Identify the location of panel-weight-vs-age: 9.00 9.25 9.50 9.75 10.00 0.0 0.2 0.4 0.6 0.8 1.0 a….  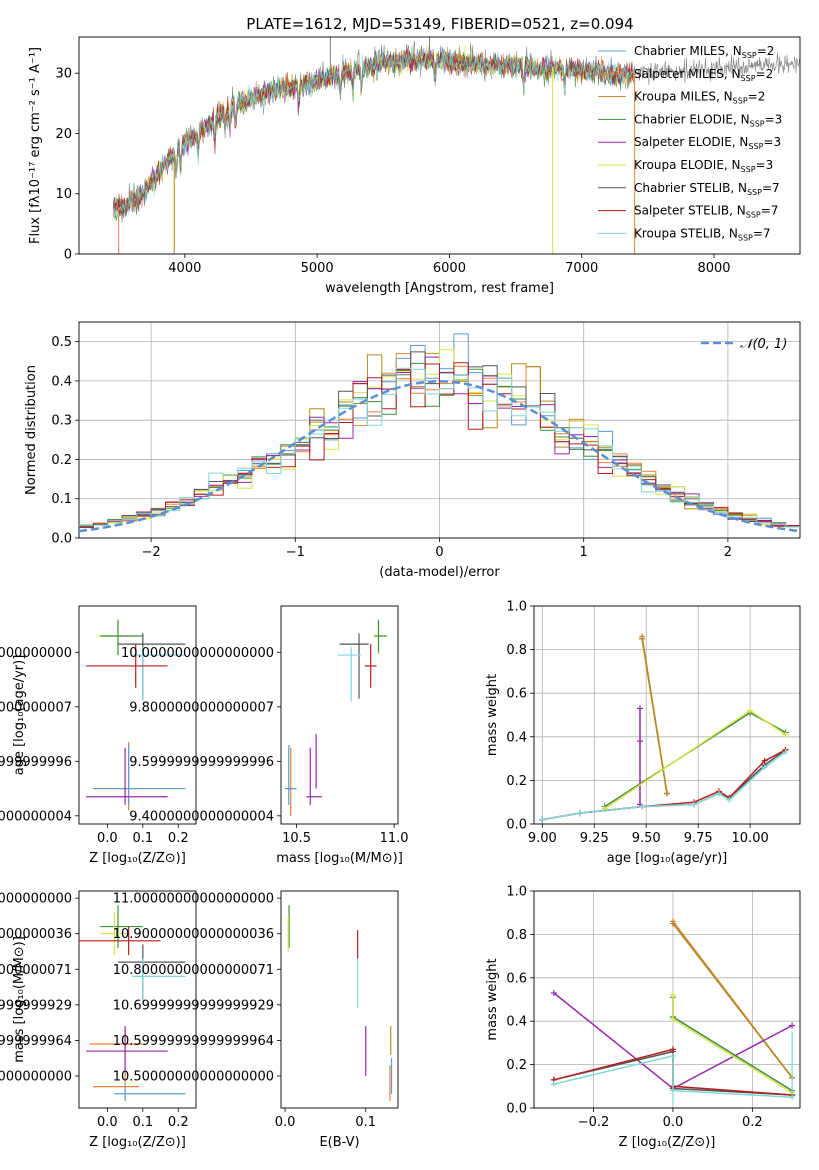
(643, 733).